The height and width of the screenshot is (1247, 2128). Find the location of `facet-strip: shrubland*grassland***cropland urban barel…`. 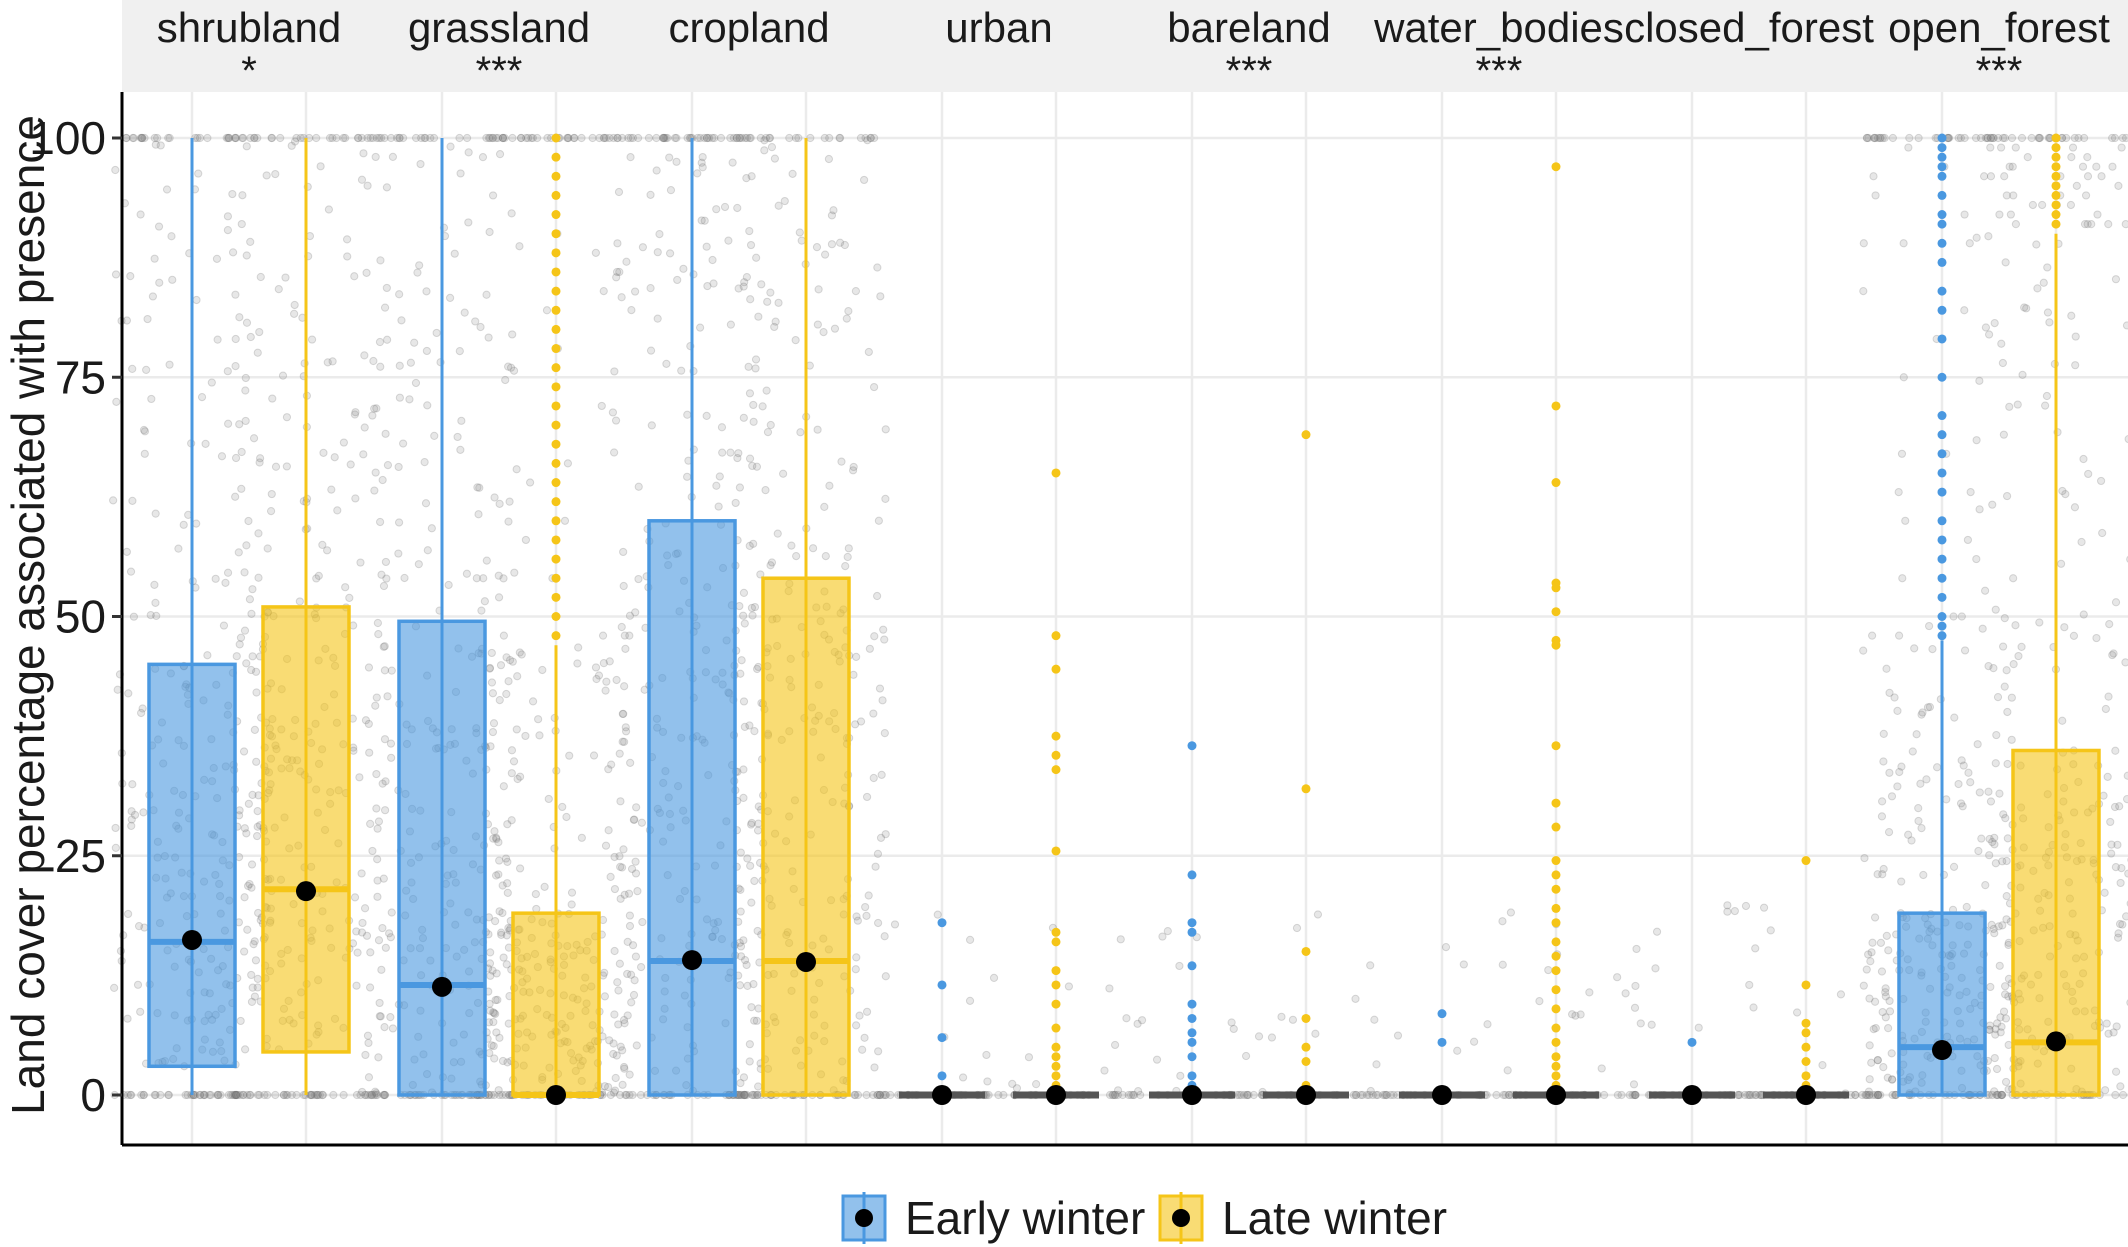

facet-strip: shrubland*grassland***cropland urban barel… is located at coordinates (1125, 46).